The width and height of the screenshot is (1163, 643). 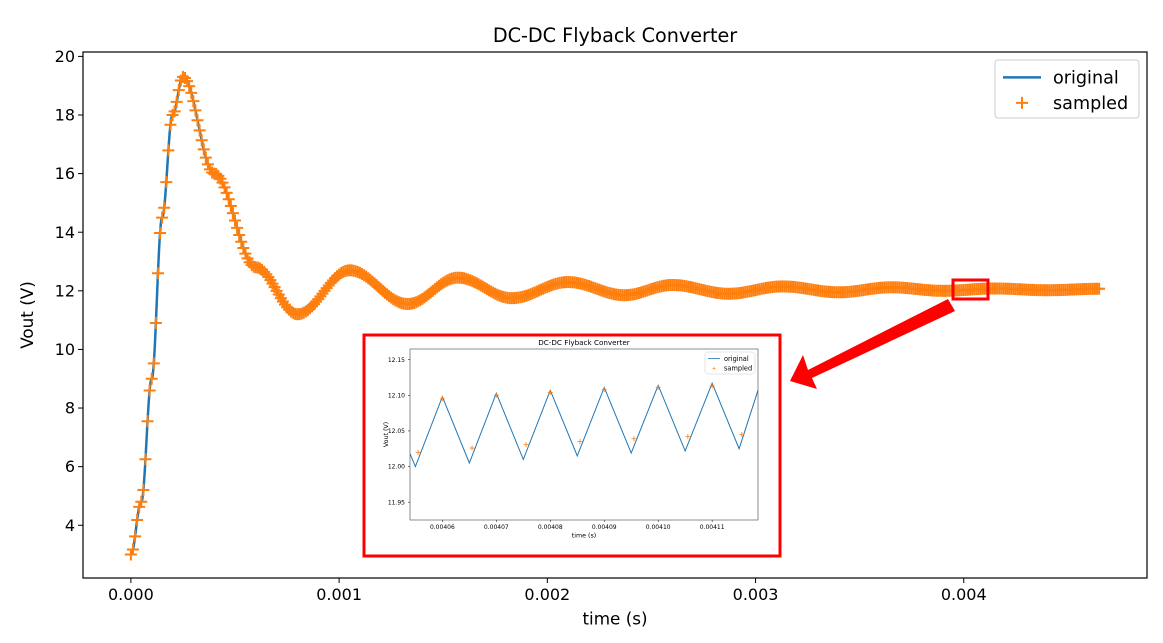 I want to click on y-tick-label: 20, so click(x=65, y=56).